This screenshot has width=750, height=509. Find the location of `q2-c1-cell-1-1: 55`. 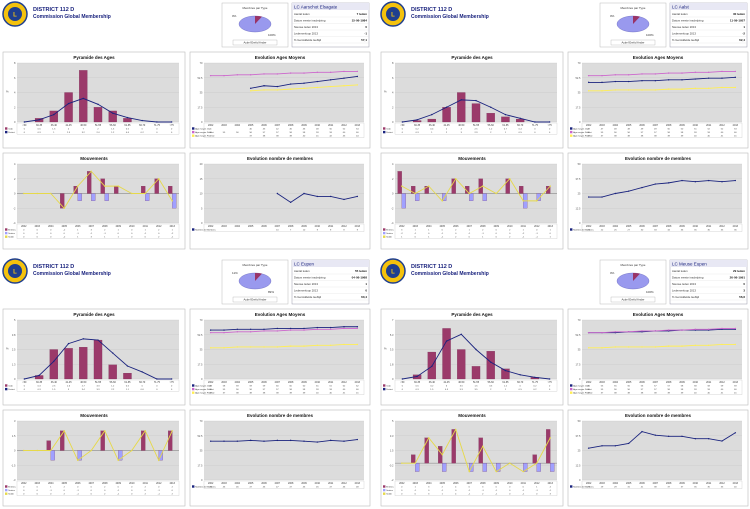

q2-c1-cell-1-1: 55 is located at coordinates (224, 390).